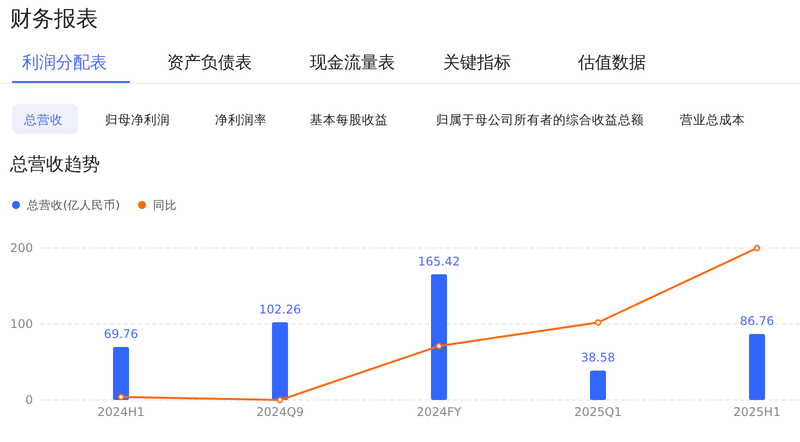 The image size is (800, 442). I want to click on data-label: 38.58, so click(598, 357).